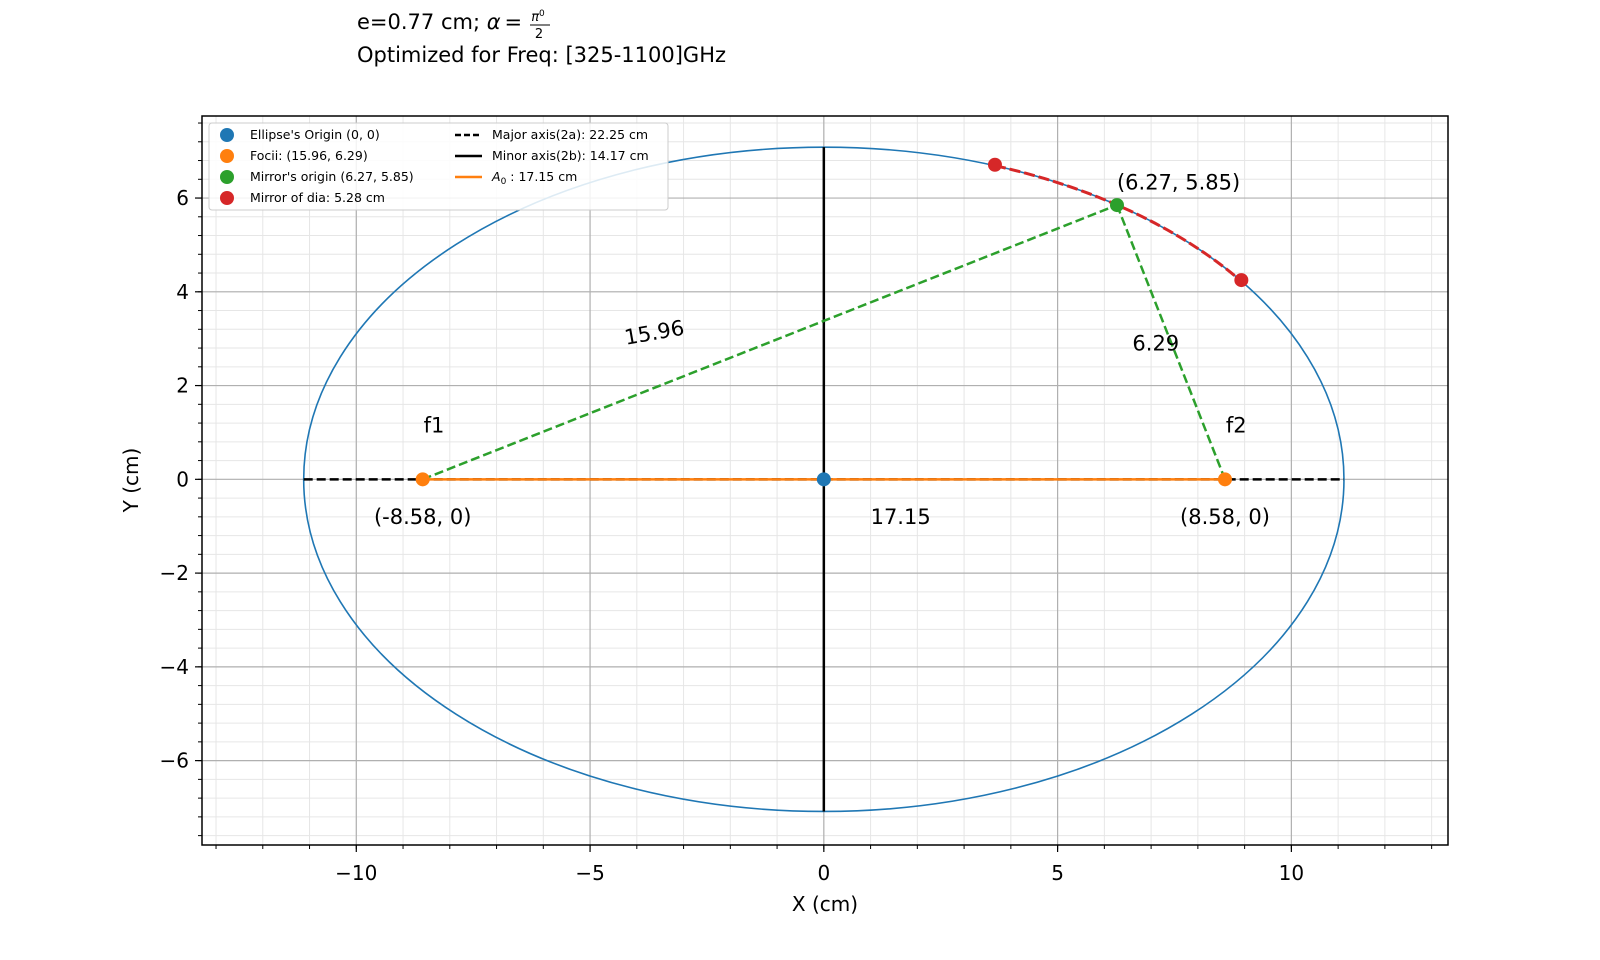 The width and height of the screenshot is (1600, 960). Describe the element at coordinates (198, 479) in the screenshot. I see `y-axis-ticks` at that location.